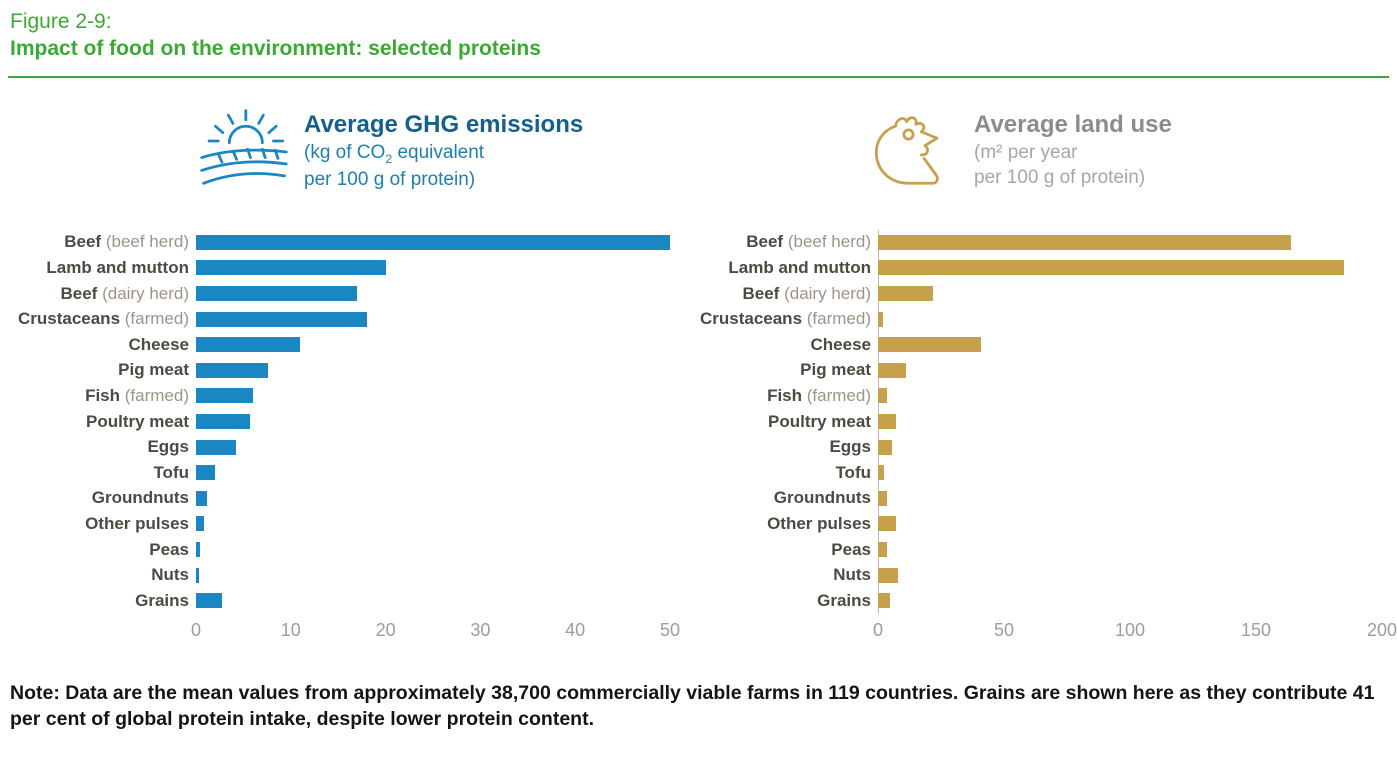 The height and width of the screenshot is (763, 1397). What do you see at coordinates (98, 345) in the screenshot?
I see `category-label: Cheese` at bounding box center [98, 345].